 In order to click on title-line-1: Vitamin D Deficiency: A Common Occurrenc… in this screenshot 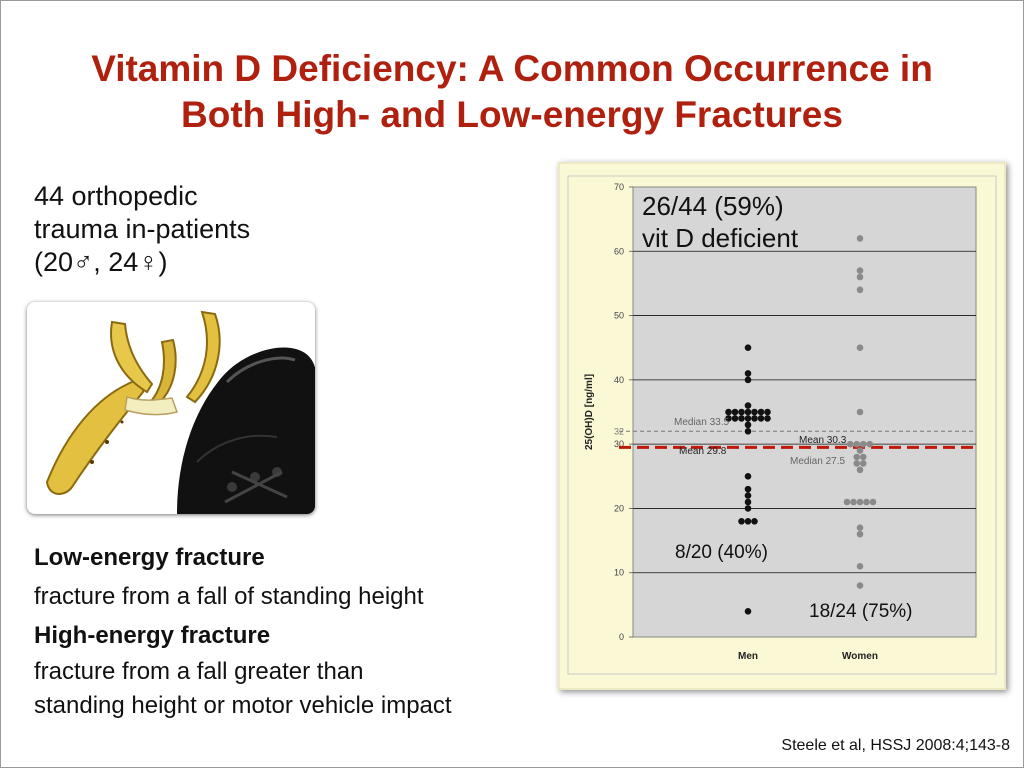, I will do `click(512, 68)`.